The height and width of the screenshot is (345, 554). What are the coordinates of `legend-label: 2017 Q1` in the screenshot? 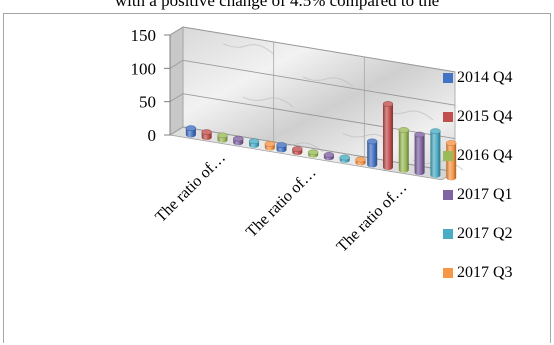 It's located at (485, 194).